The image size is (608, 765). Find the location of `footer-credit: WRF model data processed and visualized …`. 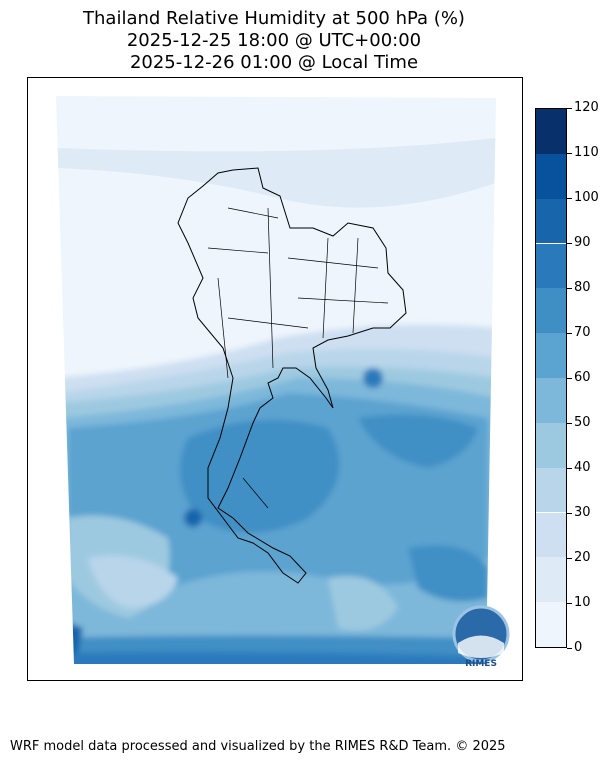

footer-credit: WRF model data processed and visualized … is located at coordinates (258, 746).